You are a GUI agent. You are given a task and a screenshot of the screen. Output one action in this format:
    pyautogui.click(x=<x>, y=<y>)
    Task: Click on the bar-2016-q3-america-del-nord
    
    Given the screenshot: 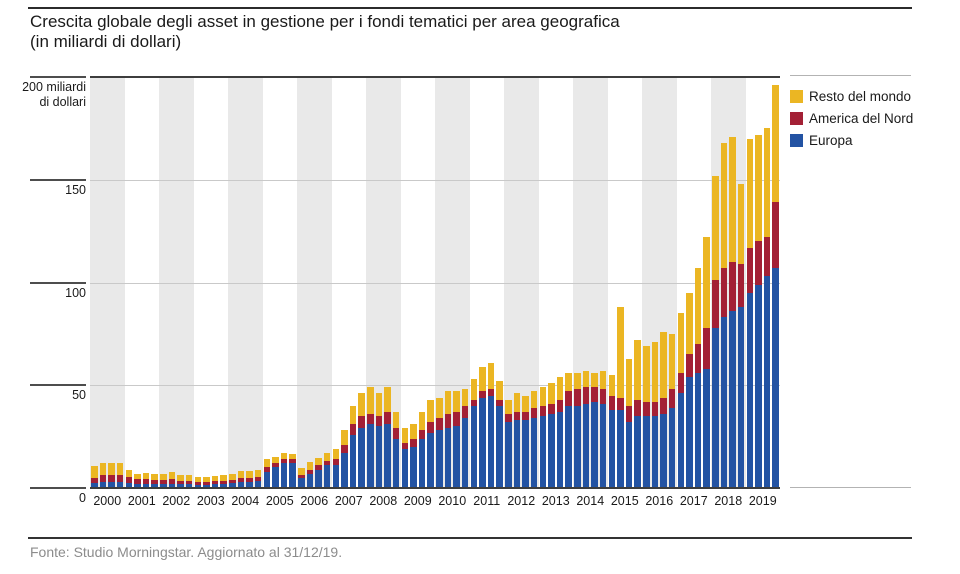 What is the action you would take?
    pyautogui.click(x=663, y=406)
    